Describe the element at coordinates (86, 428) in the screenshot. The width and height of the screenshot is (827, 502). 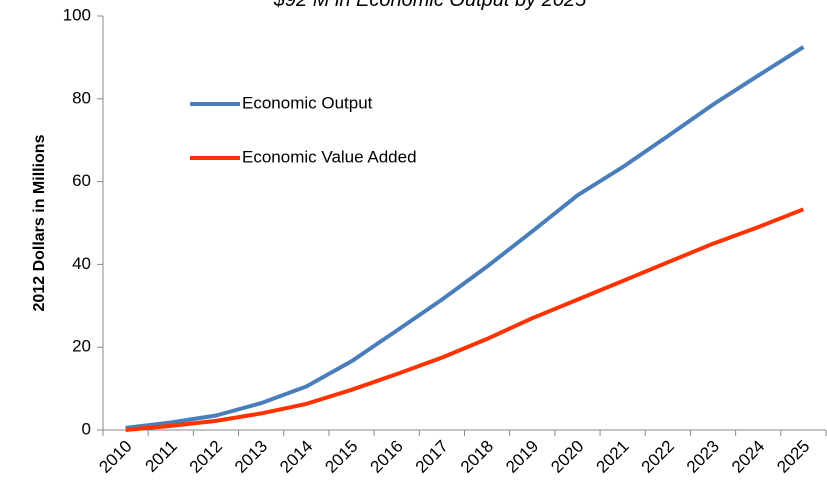
I see `y-tick-label: 0` at that location.